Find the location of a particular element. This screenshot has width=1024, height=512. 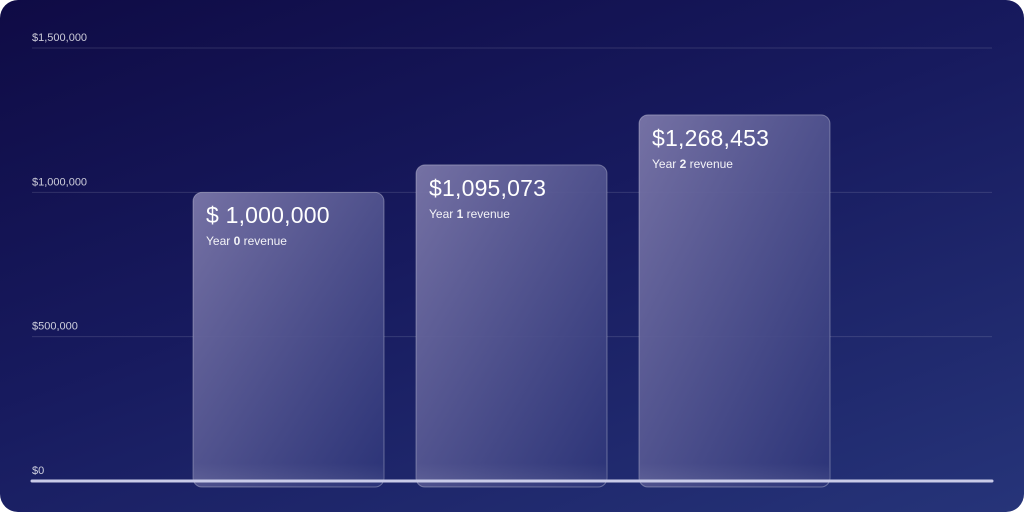

y-axis-tick-labels: $0 $500,000 $1,000,000 $1,500,000 is located at coordinates (59, 254).